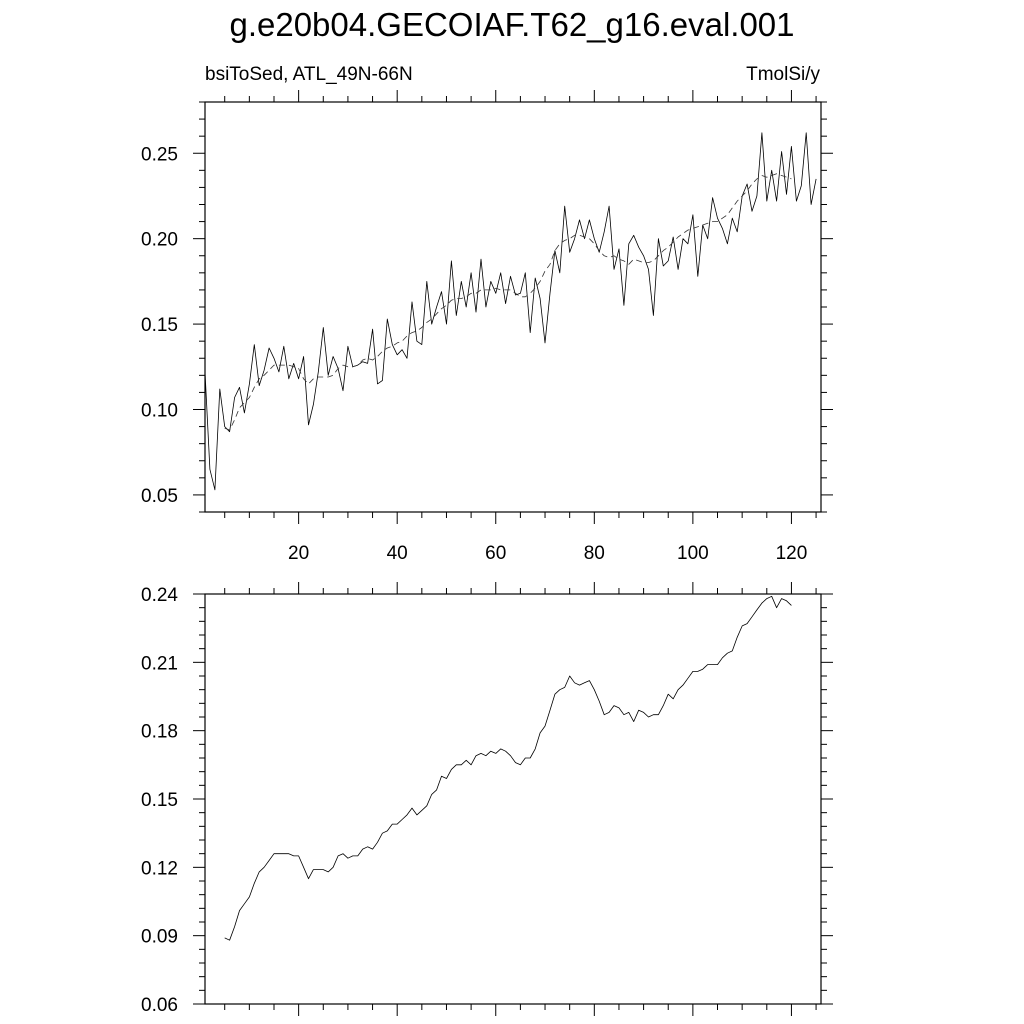  Describe the element at coordinates (159, 411) in the screenshot. I see `y-tick-label: 0.10` at that location.